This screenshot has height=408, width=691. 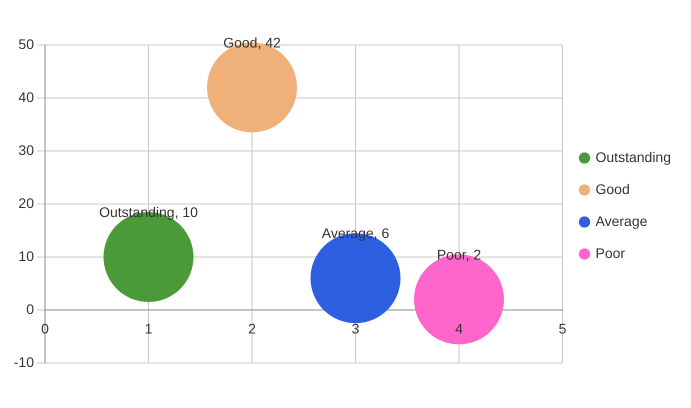 I want to click on data-label: Outstanding, 10, so click(x=148, y=212).